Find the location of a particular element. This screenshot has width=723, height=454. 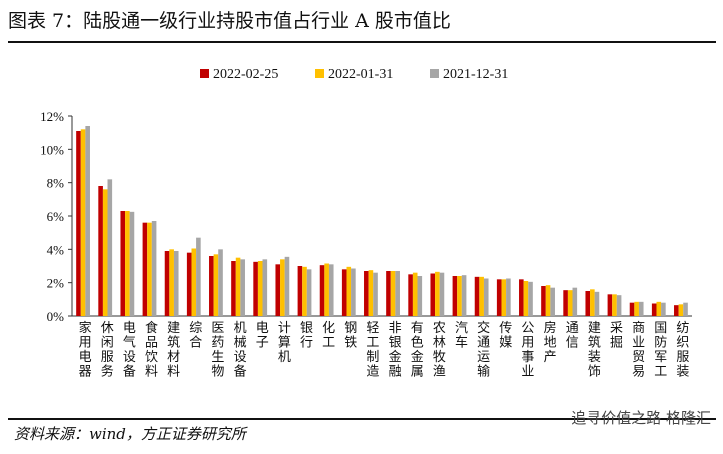

x-tick-label: 电气设备 is located at coordinates (129, 350).